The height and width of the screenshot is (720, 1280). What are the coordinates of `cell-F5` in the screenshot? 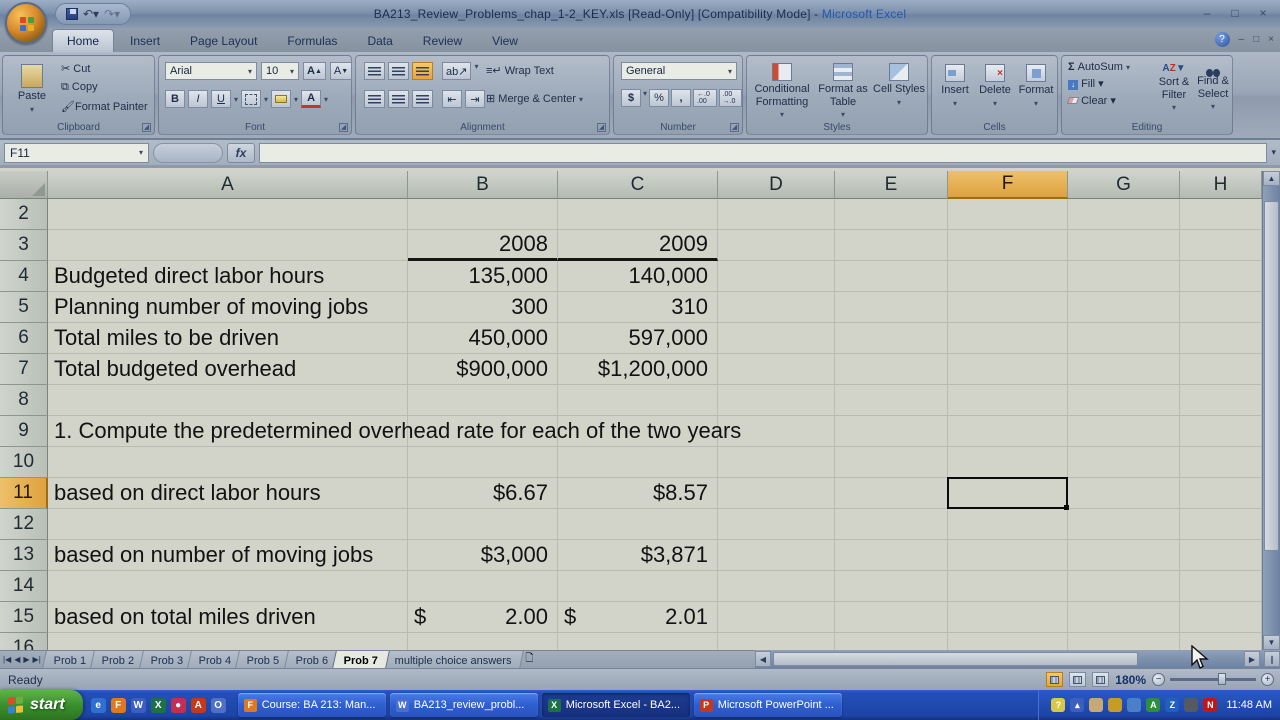 It's located at (1008, 307).